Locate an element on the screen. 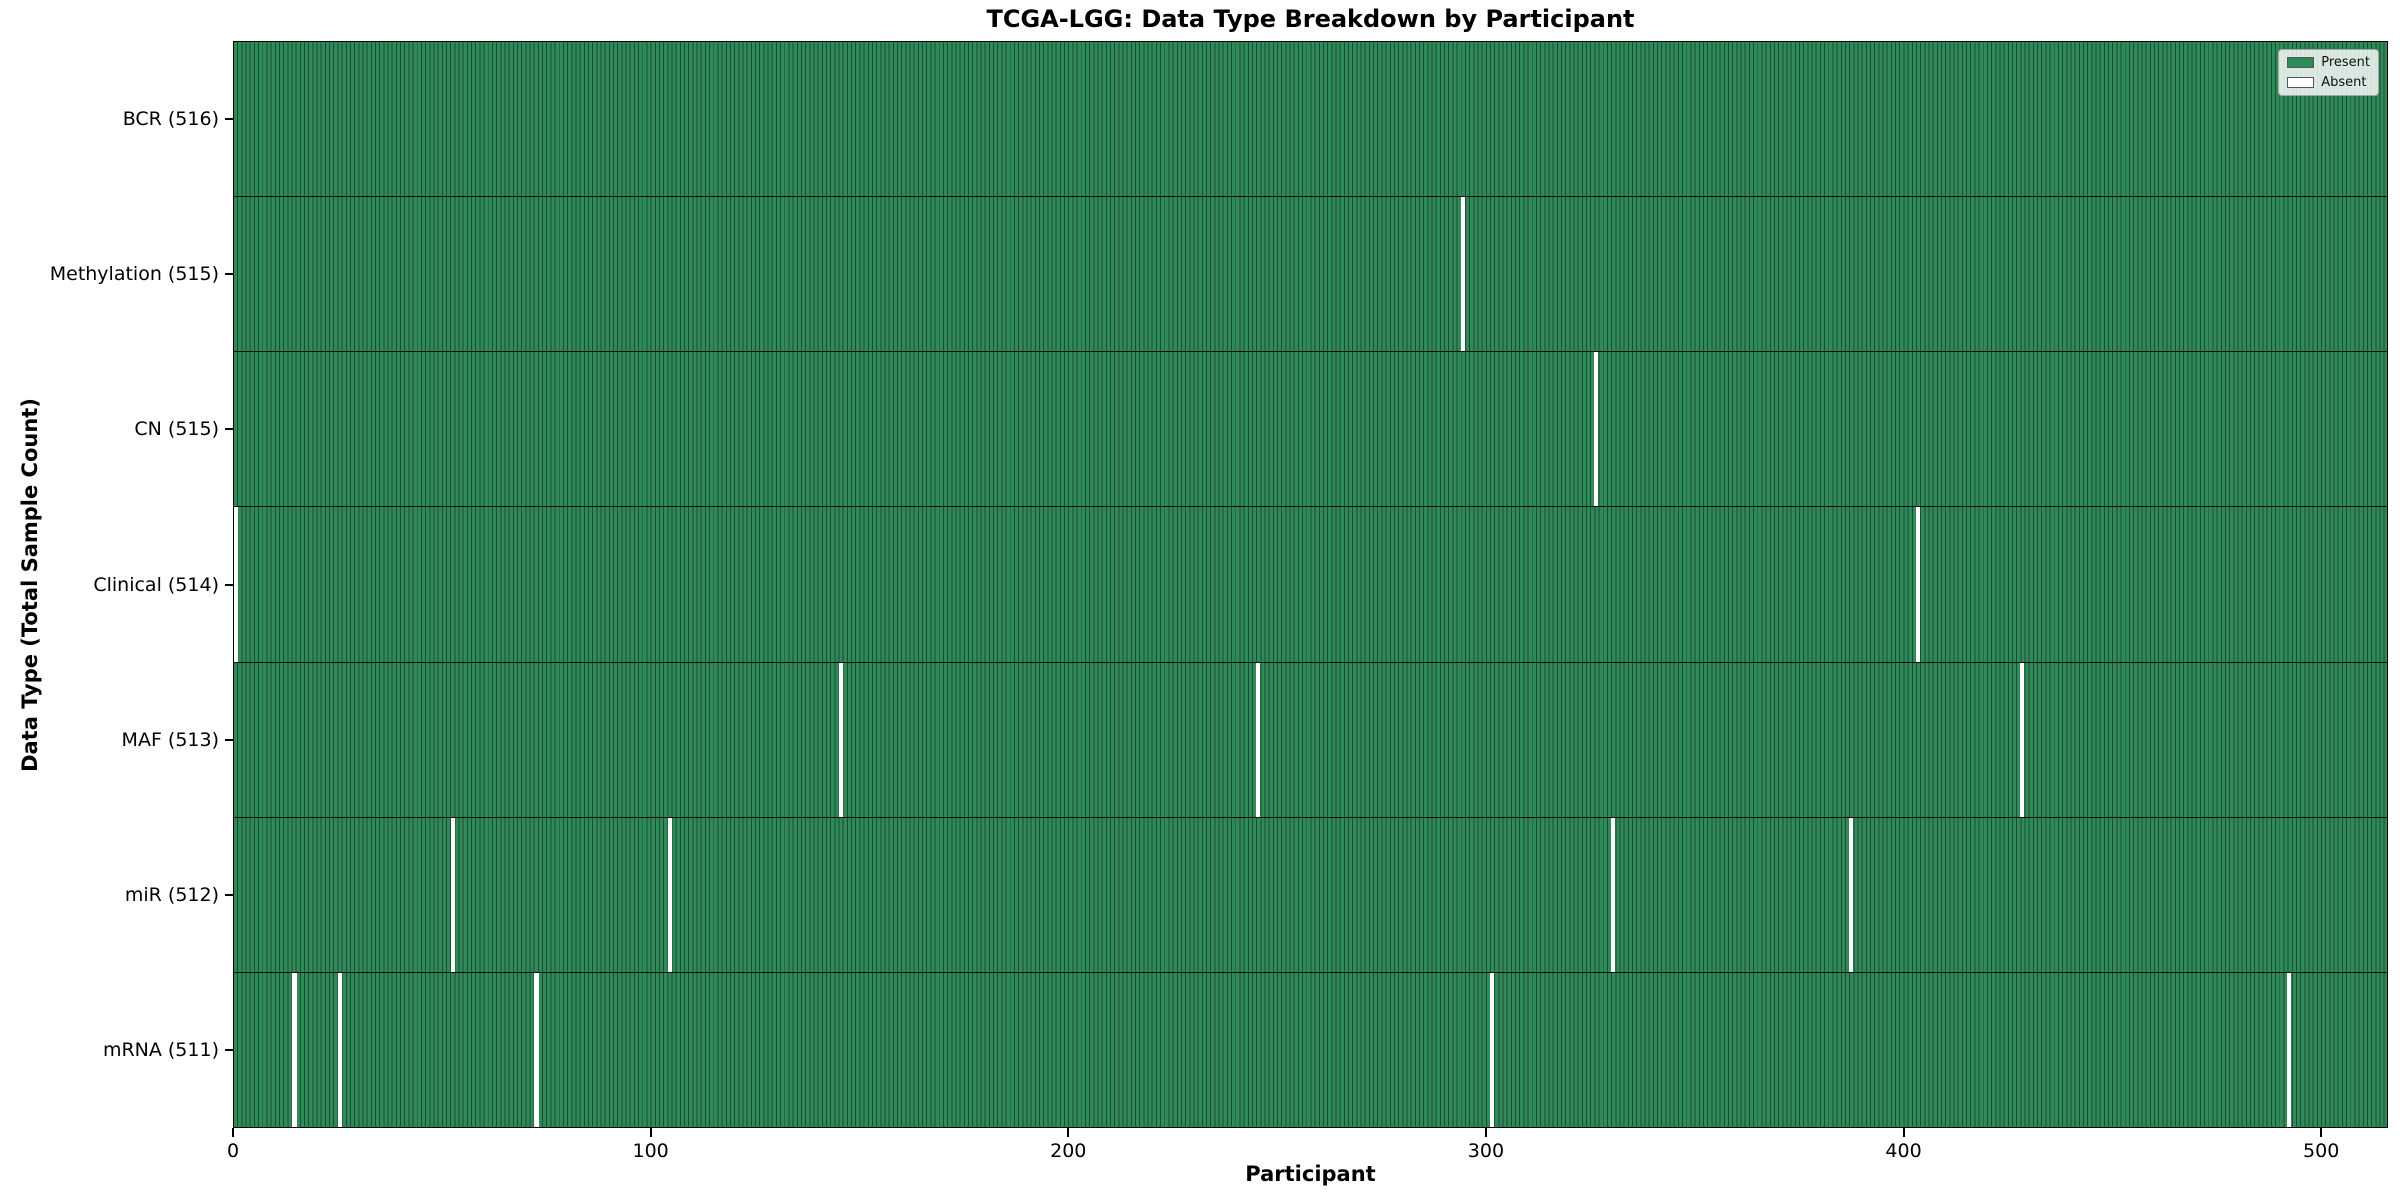 This screenshot has width=2400, height=1200. x-axis: 0 100 200 300 400 500 is located at coordinates (1307, 1148).